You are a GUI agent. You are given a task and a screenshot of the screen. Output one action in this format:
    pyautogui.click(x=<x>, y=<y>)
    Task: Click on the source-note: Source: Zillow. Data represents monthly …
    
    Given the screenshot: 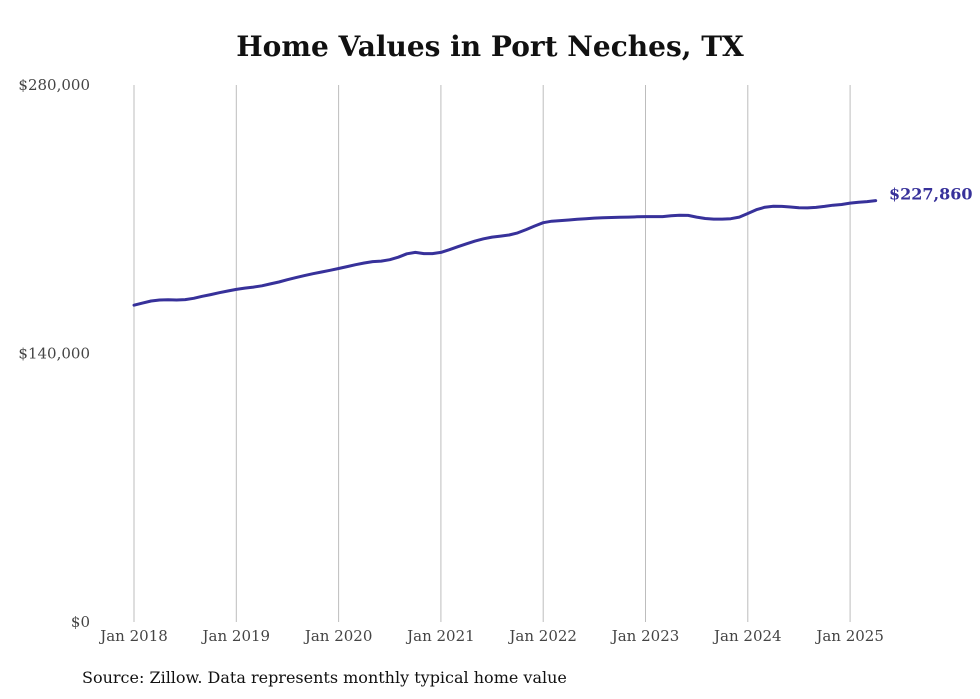 What is the action you would take?
    pyautogui.click(x=324, y=677)
    